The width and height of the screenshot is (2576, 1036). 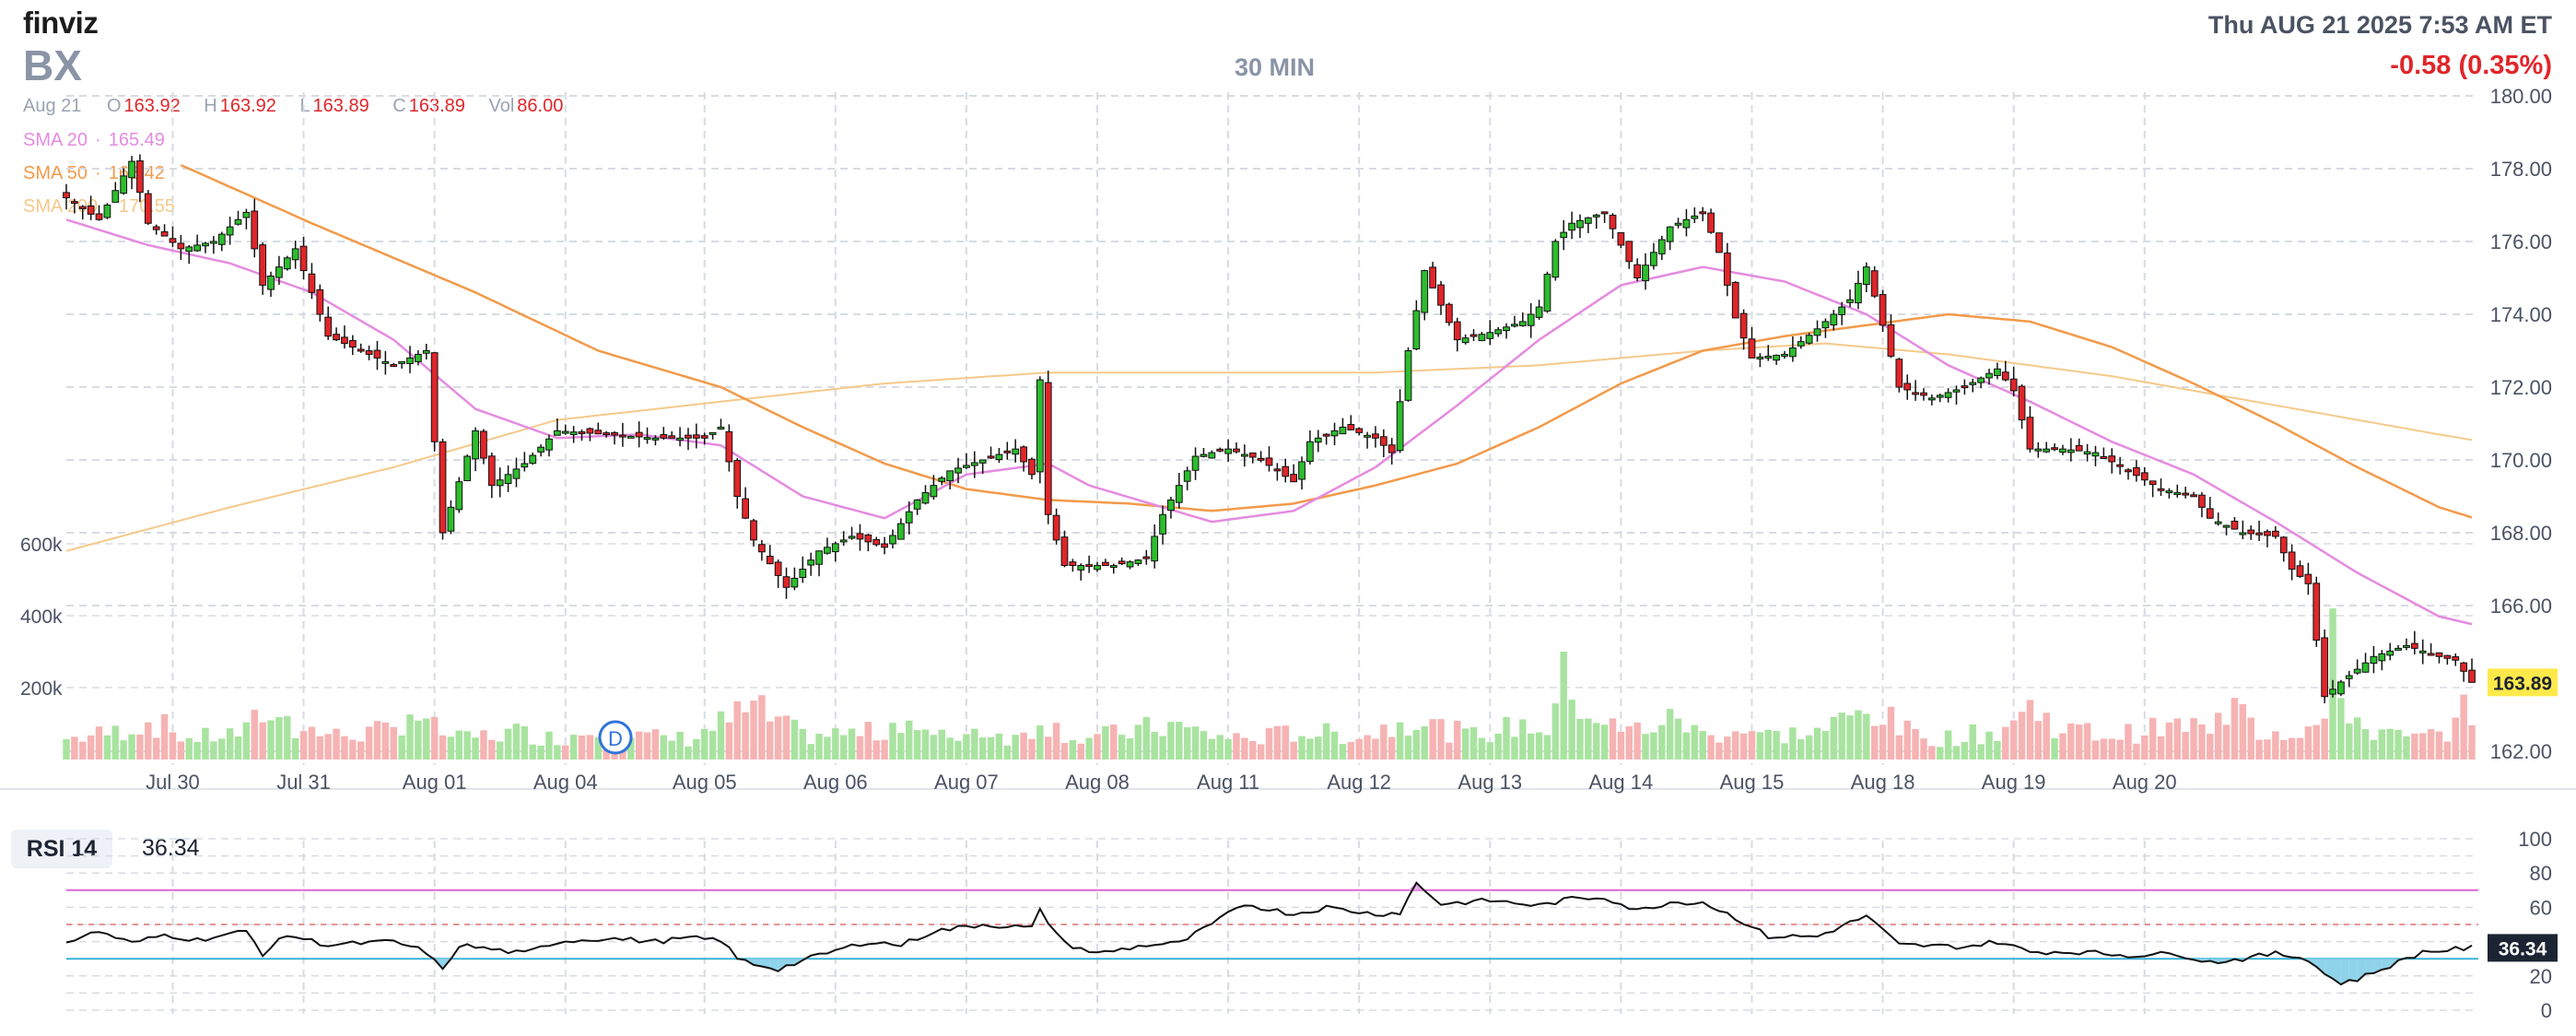 I want to click on x-axis-date-label: Aug 01, so click(x=435, y=782).